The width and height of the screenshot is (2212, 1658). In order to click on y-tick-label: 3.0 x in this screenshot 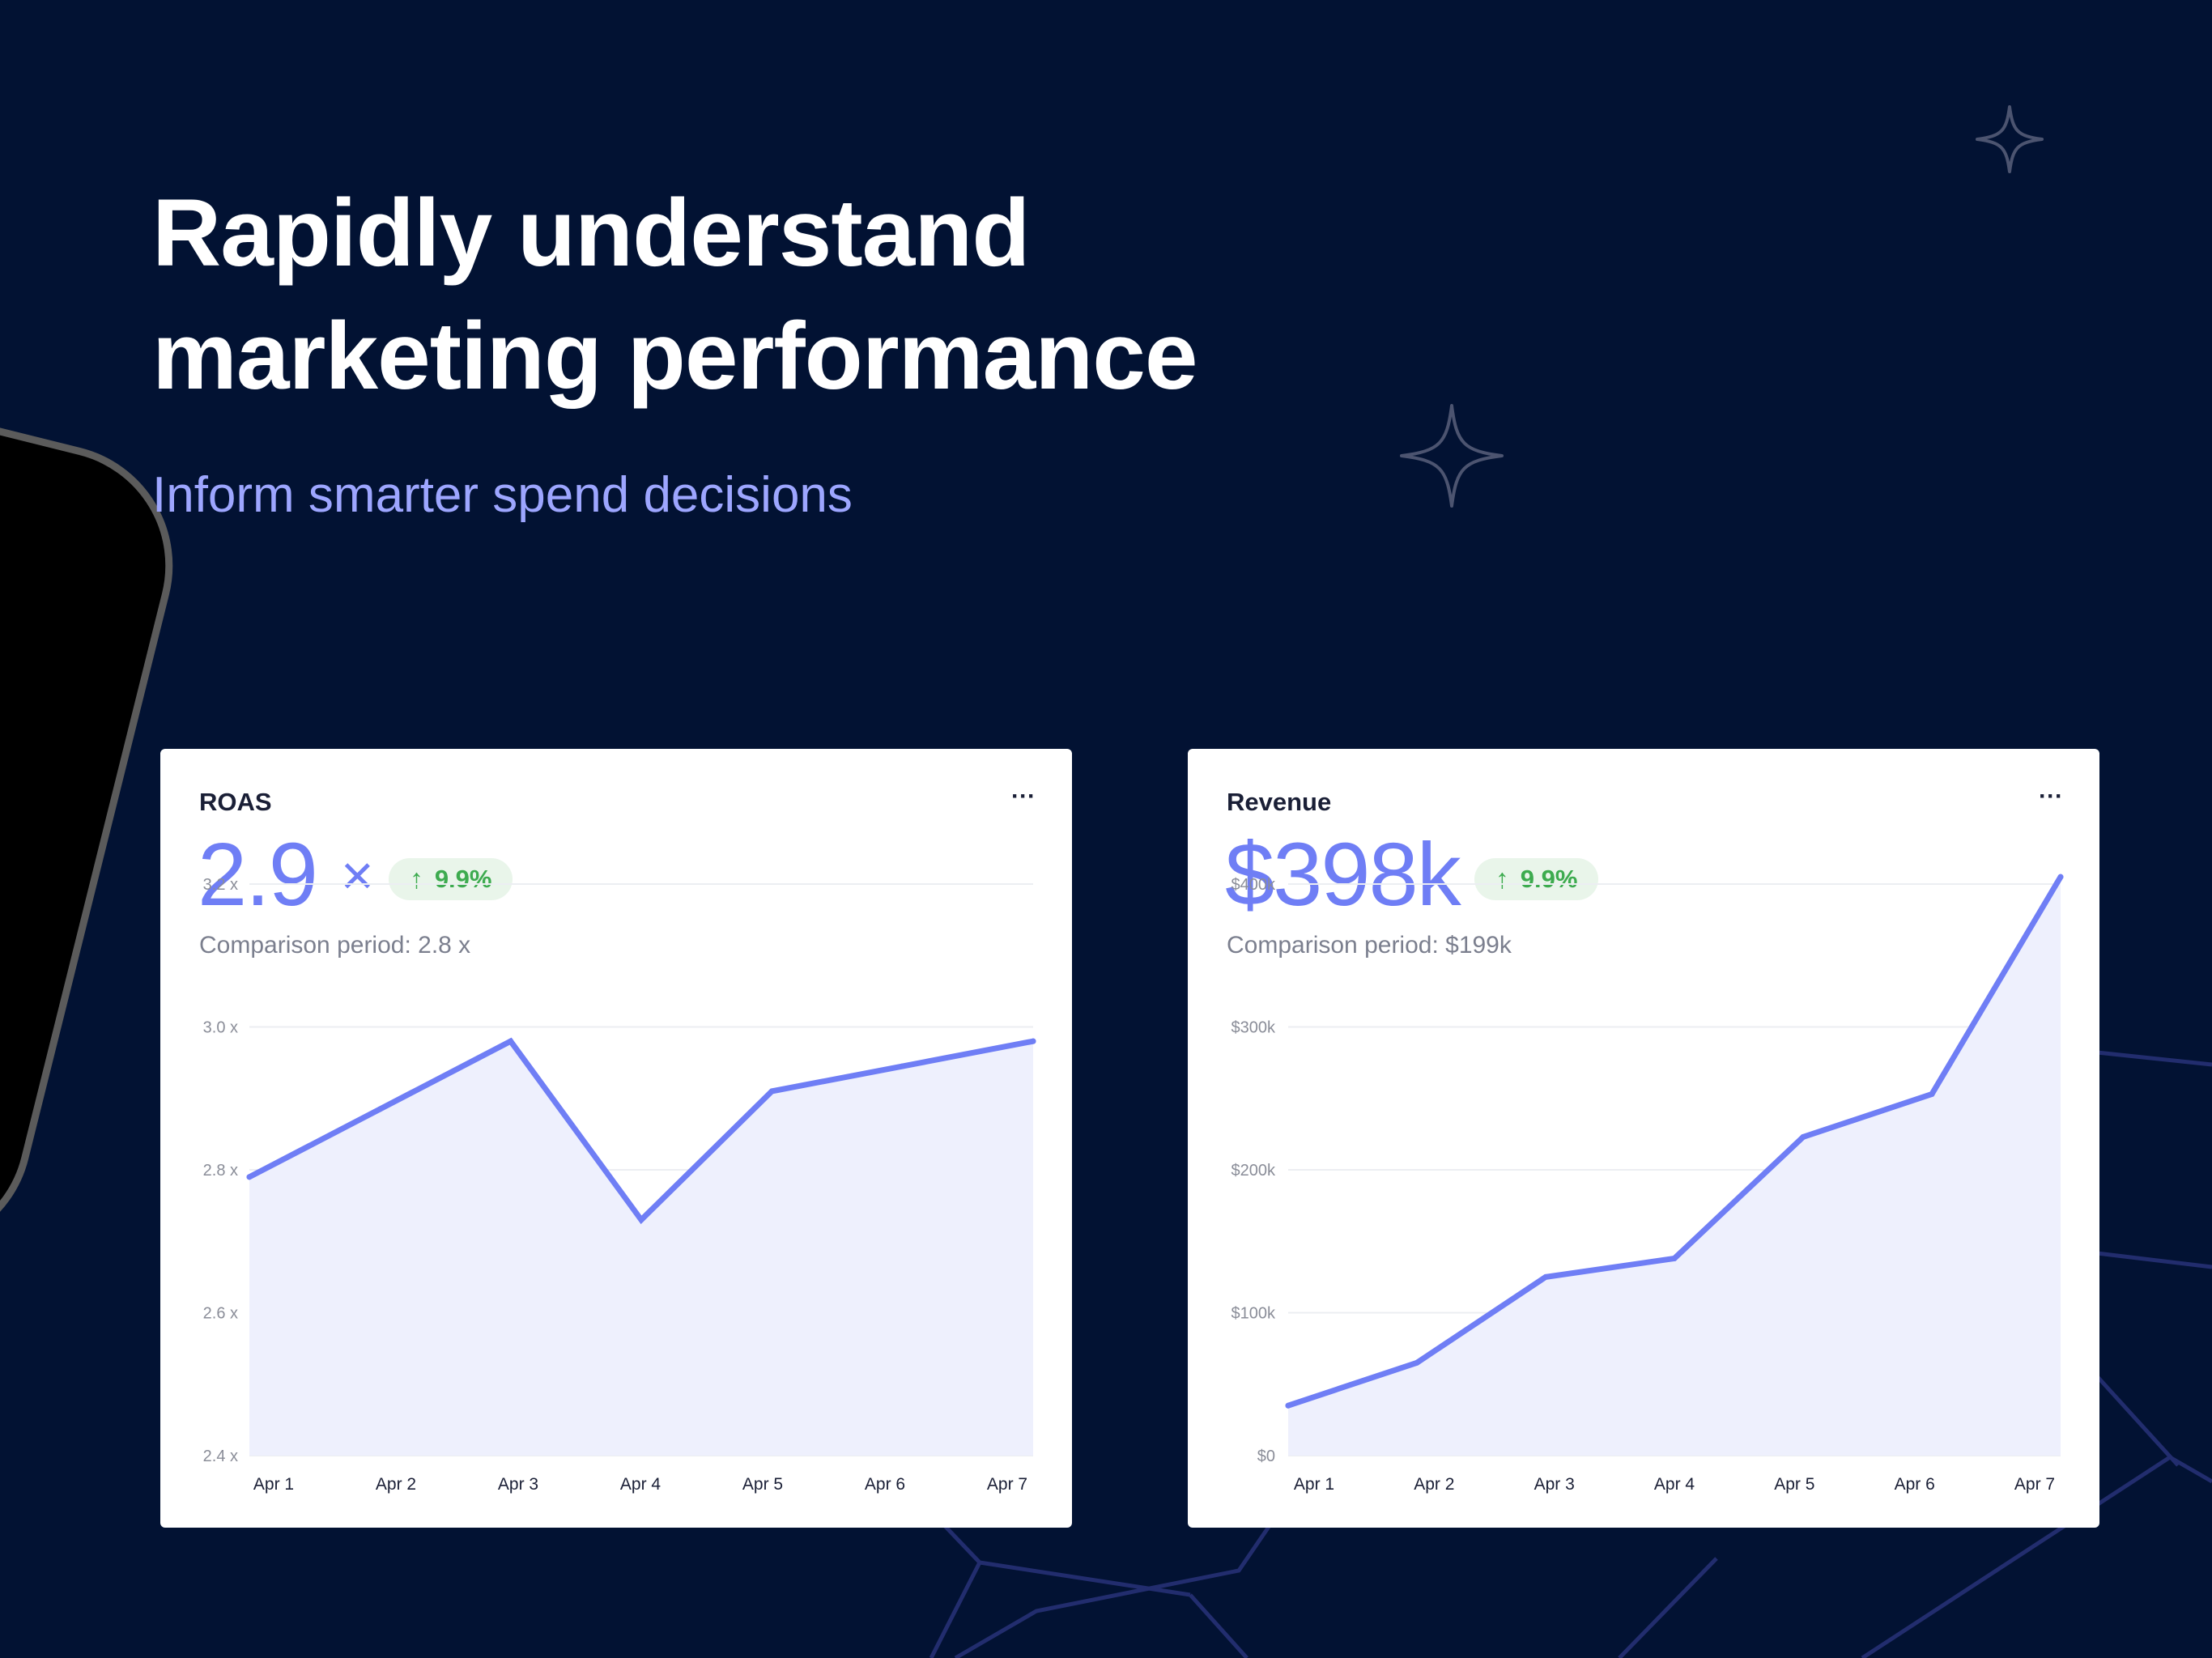, I will do `click(221, 1028)`.